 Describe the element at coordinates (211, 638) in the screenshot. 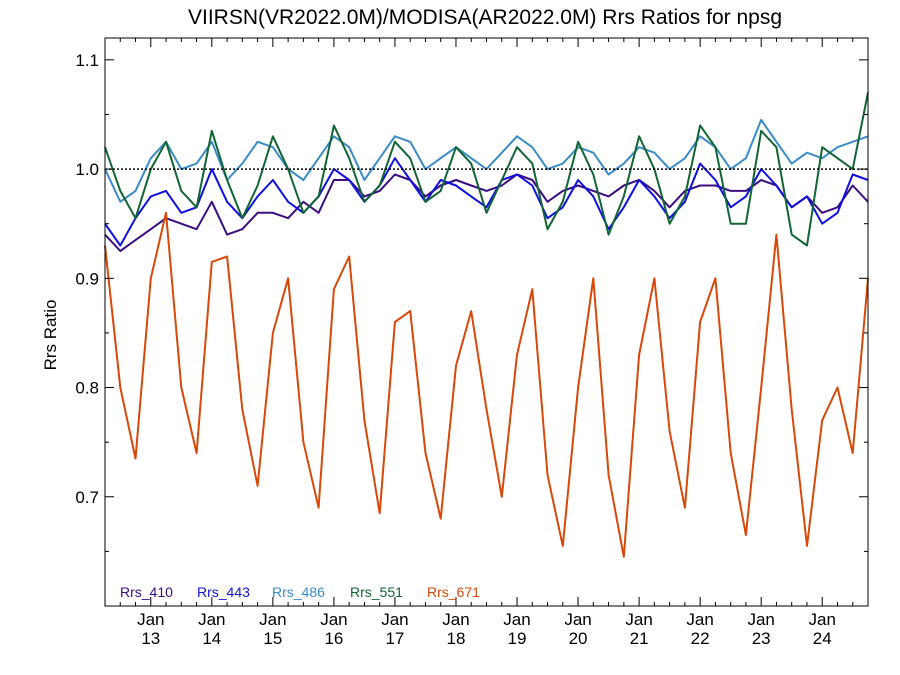

I see `x-tick-year-label: 14` at that location.